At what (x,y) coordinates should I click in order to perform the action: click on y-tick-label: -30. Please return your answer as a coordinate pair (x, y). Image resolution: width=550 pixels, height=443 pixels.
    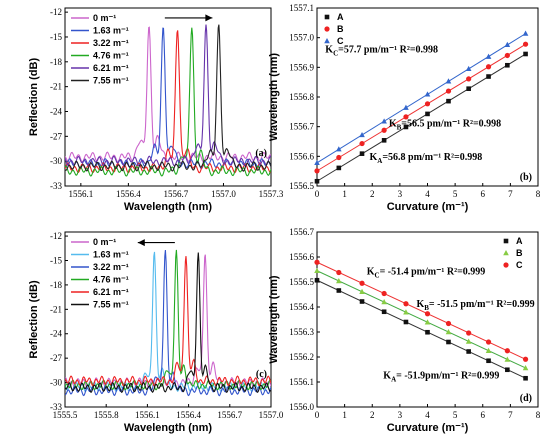
    Looking at the image, I should click on (56, 161).